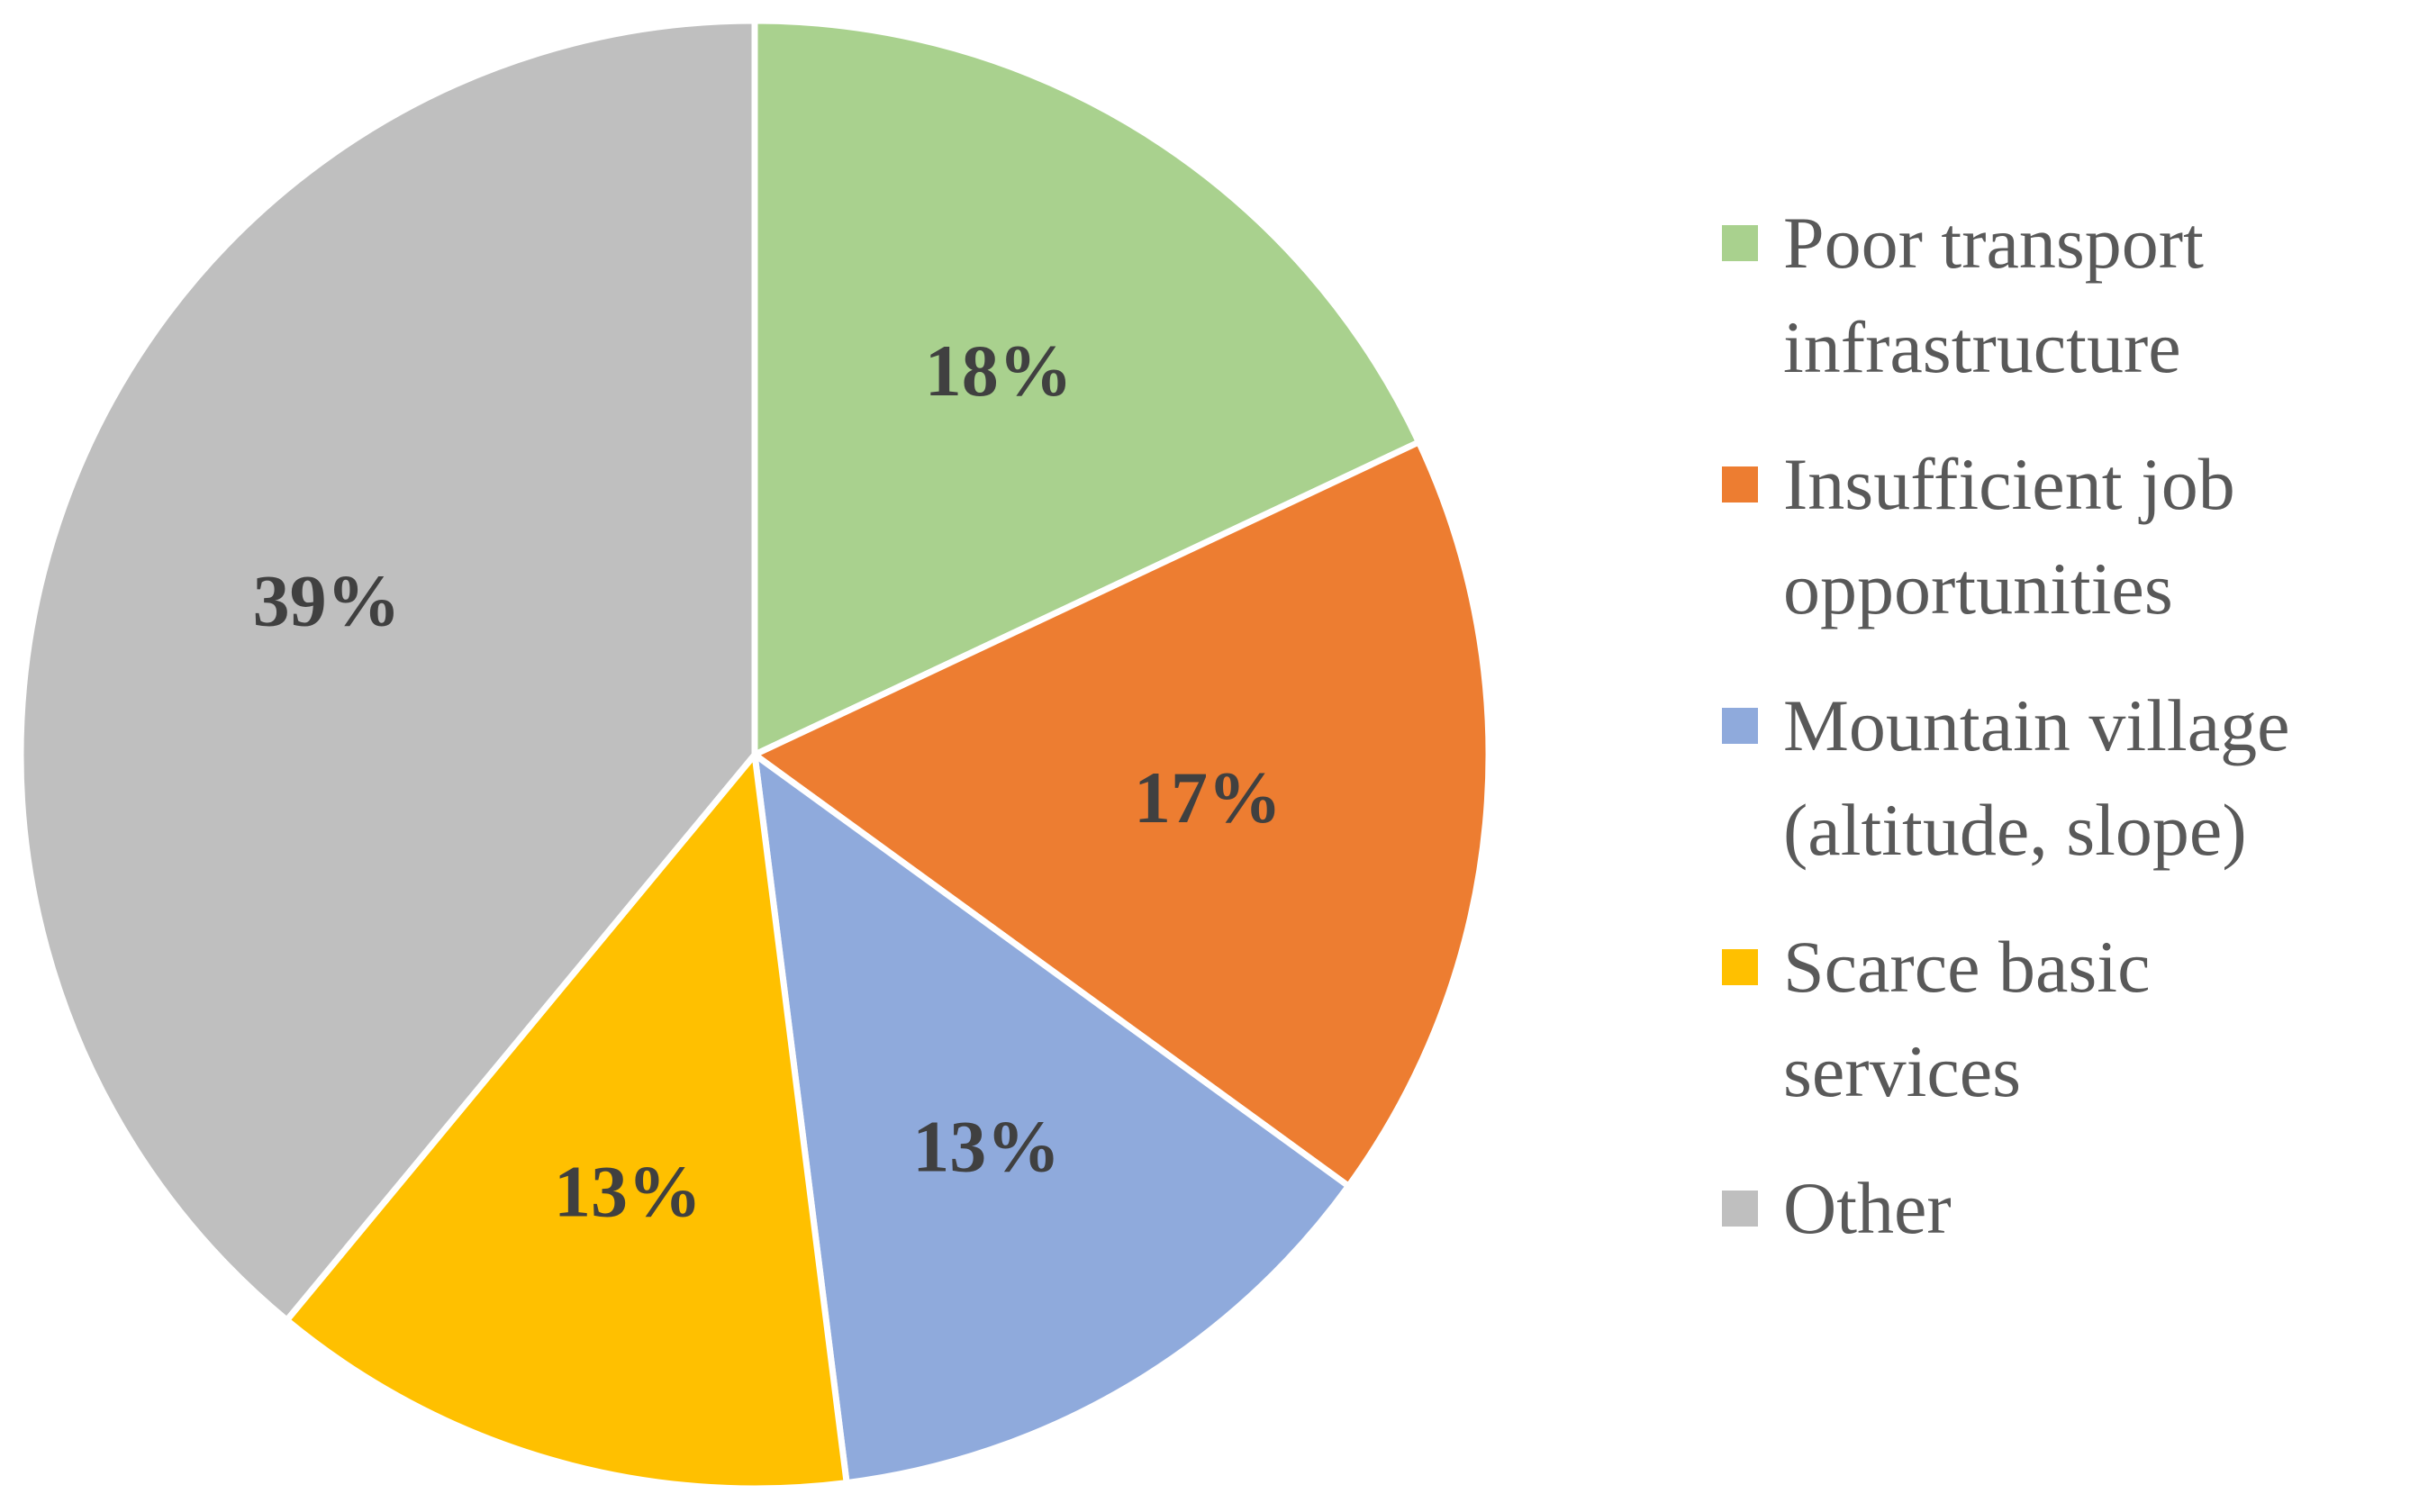 The height and width of the screenshot is (1512, 2419). Describe the element at coordinates (2064, 1208) in the screenshot. I see `legend-item-5: Other` at that location.